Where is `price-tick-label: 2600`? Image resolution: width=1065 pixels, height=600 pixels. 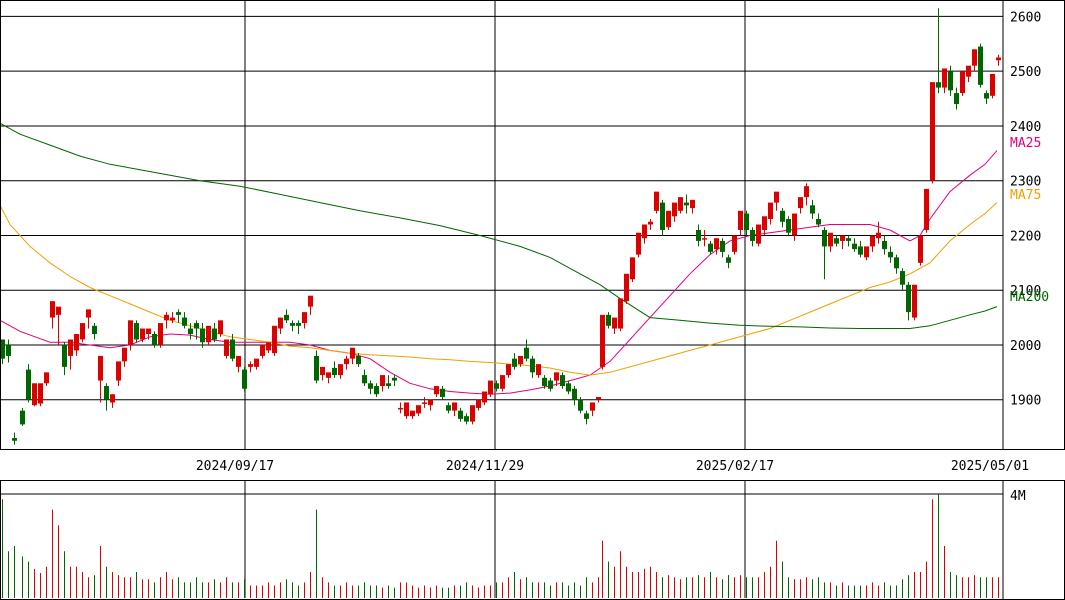 price-tick-label: 2600 is located at coordinates (1025, 17).